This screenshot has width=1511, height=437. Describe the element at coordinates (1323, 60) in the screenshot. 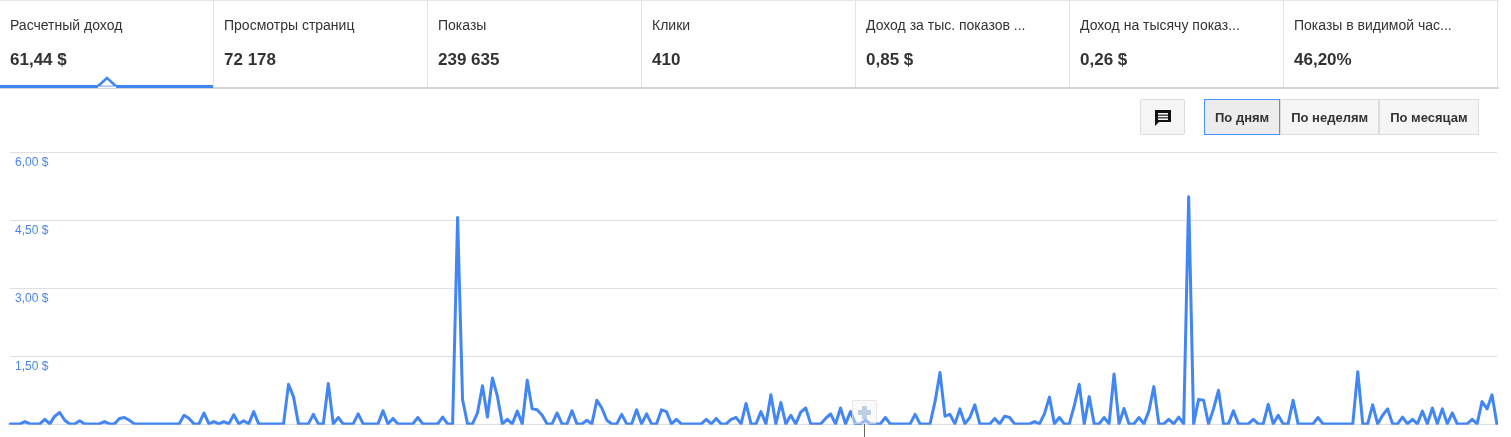

I see `text: 46,20%` at that location.